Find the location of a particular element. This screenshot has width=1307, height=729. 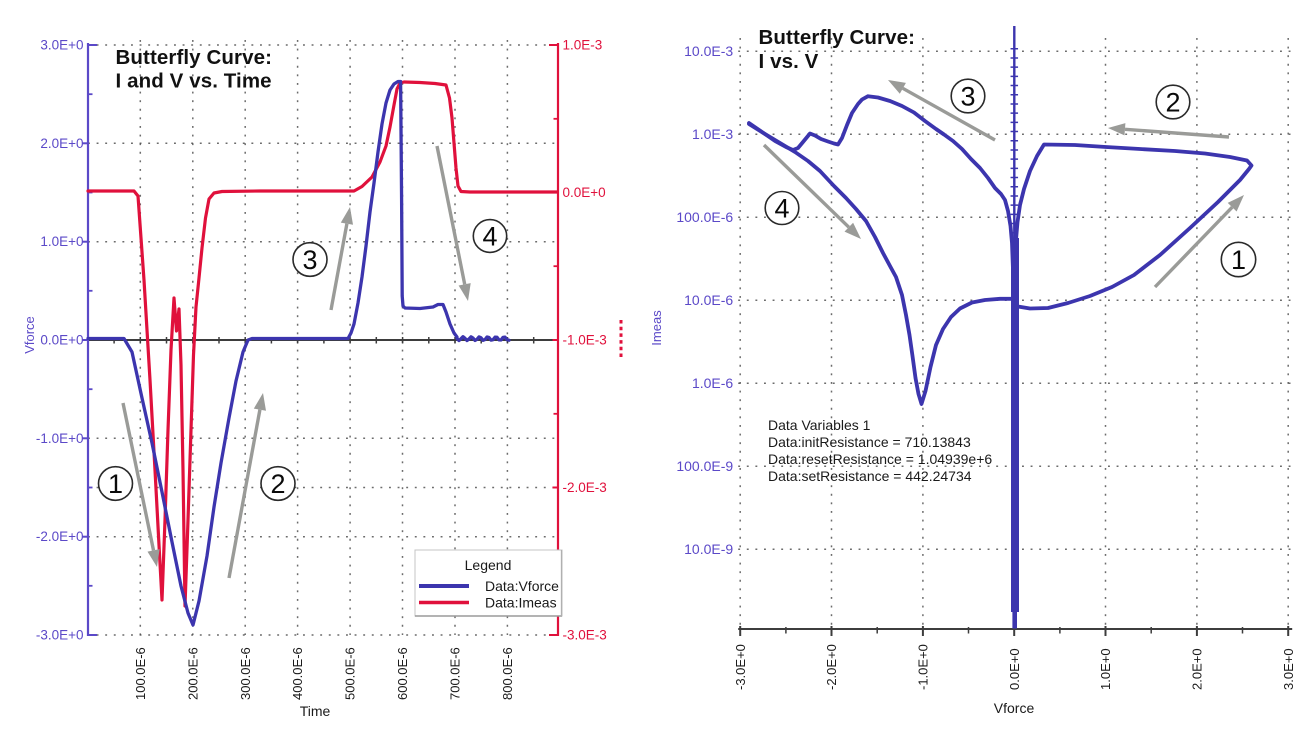

svg-text: Data:setResistance = 442.24734 is located at coordinates (870, 476).